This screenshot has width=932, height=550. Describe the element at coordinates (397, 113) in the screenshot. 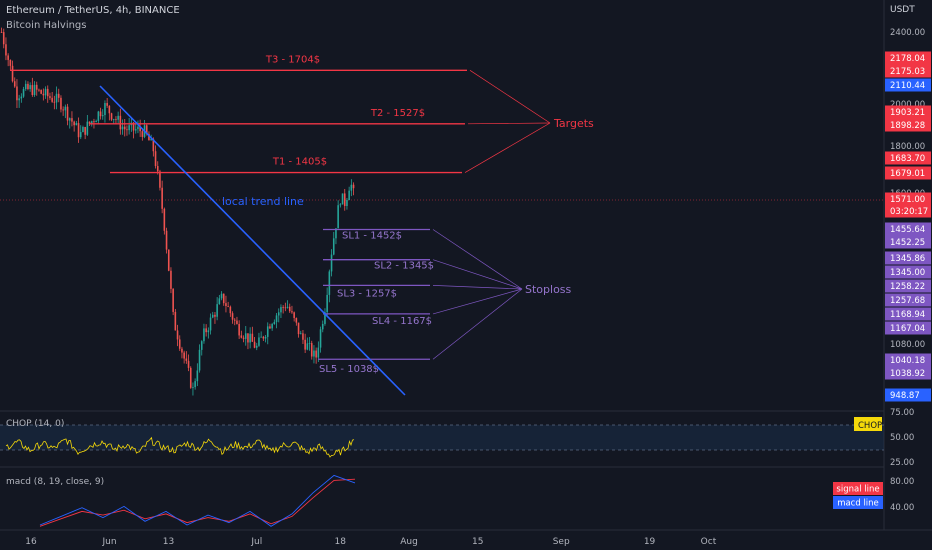

I see `target-label: T2 - 1527$` at that location.